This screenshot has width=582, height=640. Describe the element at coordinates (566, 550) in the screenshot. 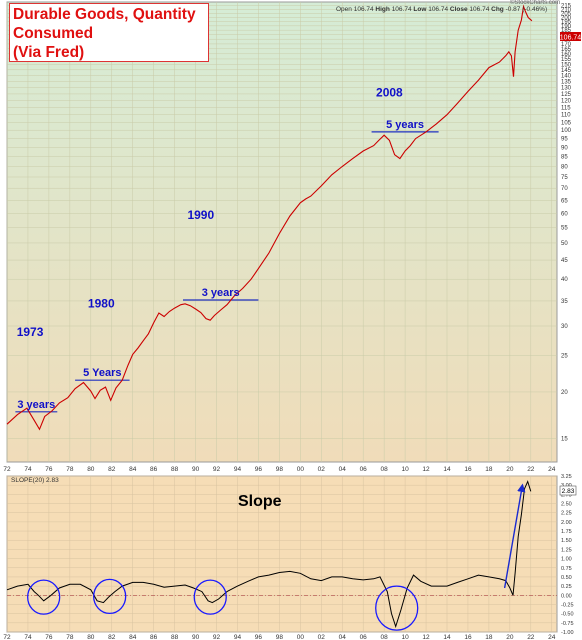

I see `slope-y-tick-label: 1.25` at that location.